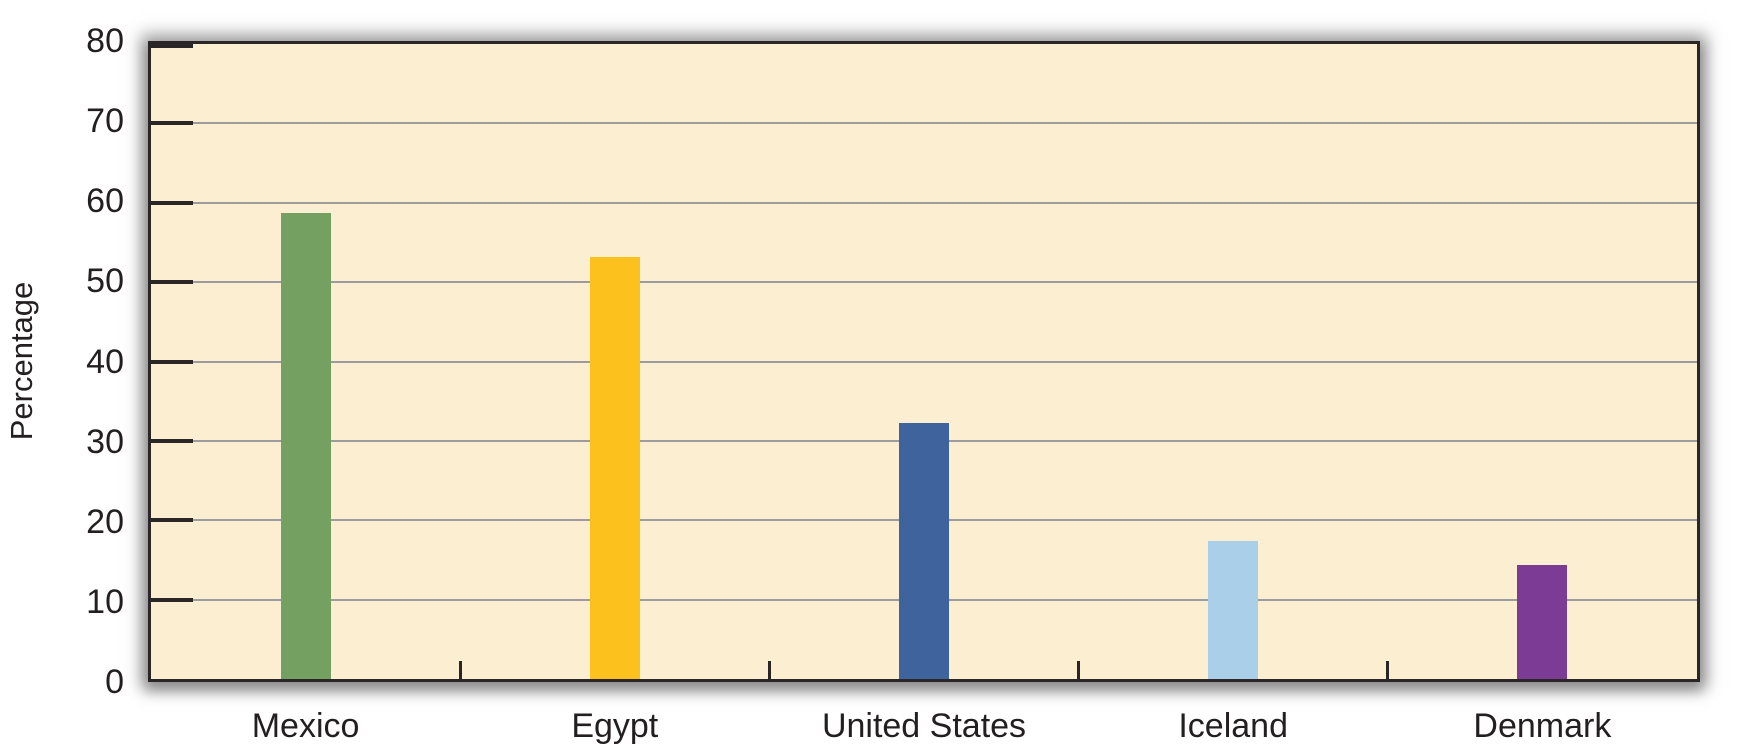 The width and height of the screenshot is (1741, 745). What do you see at coordinates (1542, 726) in the screenshot?
I see `x-axis-label-denmark: Denmark` at bounding box center [1542, 726].